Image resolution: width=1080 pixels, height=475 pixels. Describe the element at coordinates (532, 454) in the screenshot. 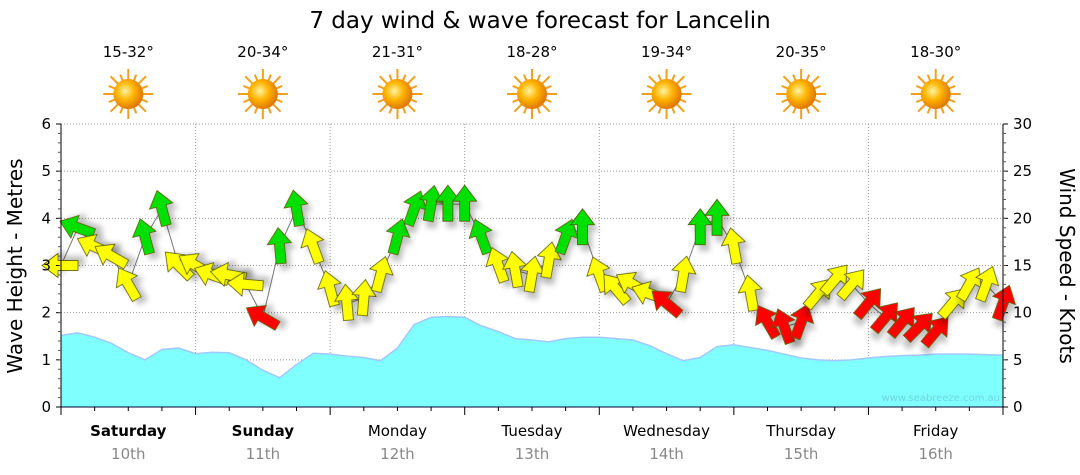

I see `date-label: 13th` at that location.